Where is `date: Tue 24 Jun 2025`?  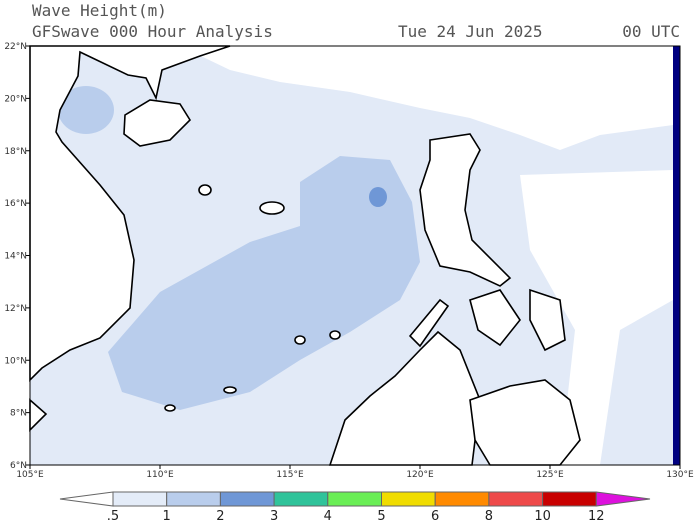
date: Tue 24 Jun 2025 is located at coordinates (470, 31).